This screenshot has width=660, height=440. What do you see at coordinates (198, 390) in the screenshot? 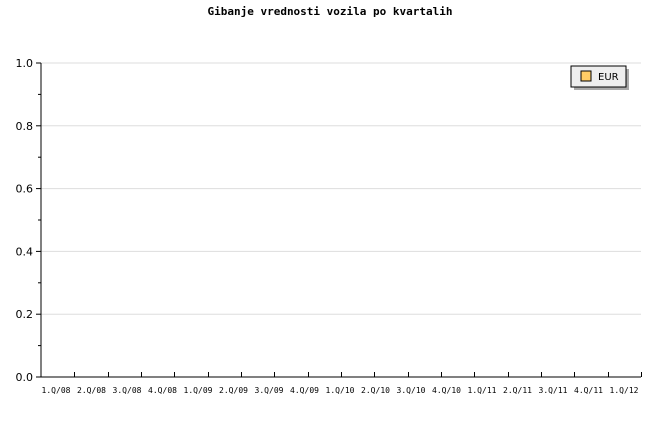
I see `x-tick-label: 1.Q/09` at bounding box center [198, 390].